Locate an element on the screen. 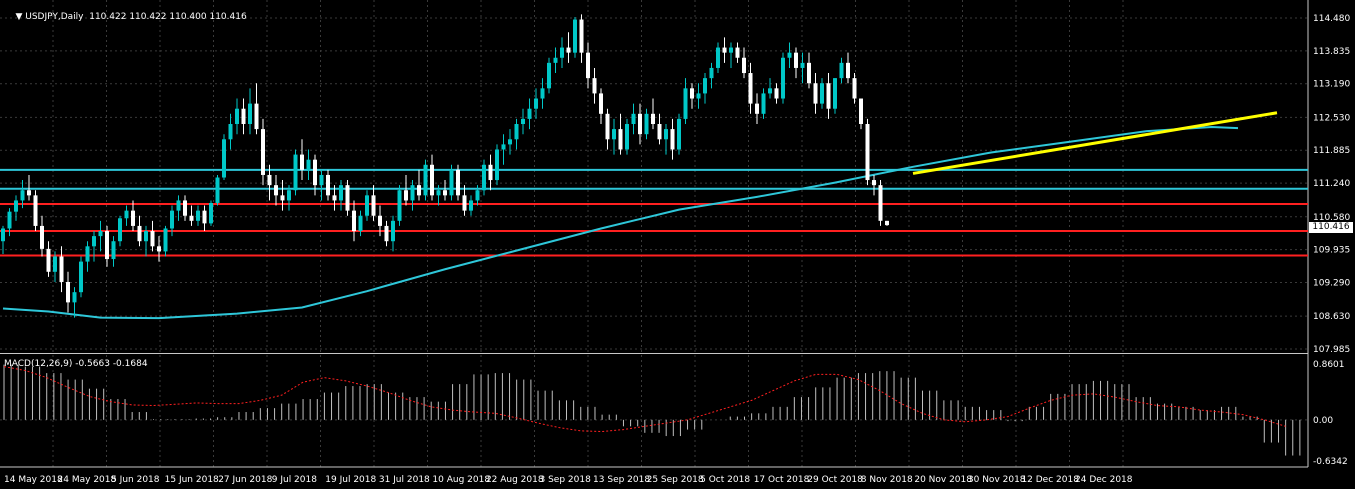 This screenshot has height=489, width=1355. symbol-label: USDJPY,Daily is located at coordinates (54, 17).